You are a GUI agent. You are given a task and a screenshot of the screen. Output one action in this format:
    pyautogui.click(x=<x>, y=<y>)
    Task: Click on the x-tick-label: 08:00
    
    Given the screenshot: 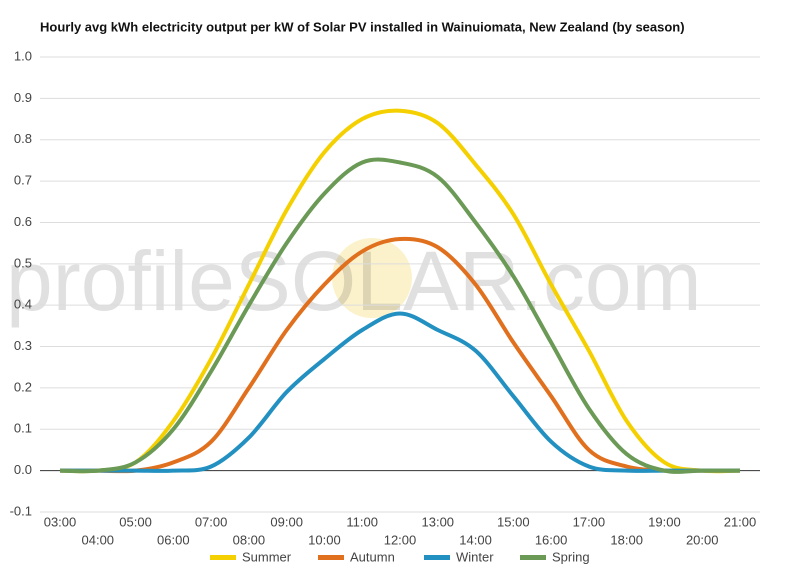 What is the action you would take?
    pyautogui.click(x=249, y=539)
    